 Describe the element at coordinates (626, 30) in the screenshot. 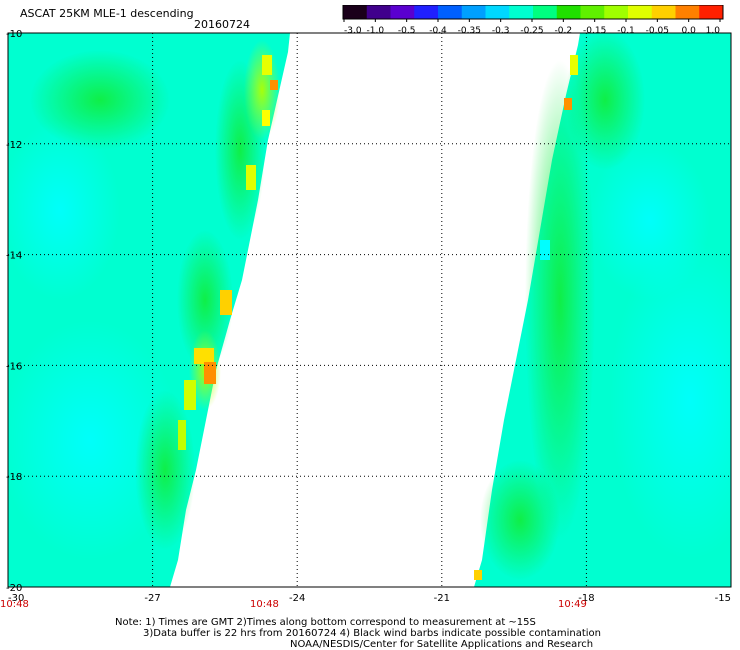

I see `colorbar-label: -0.1` at that location.